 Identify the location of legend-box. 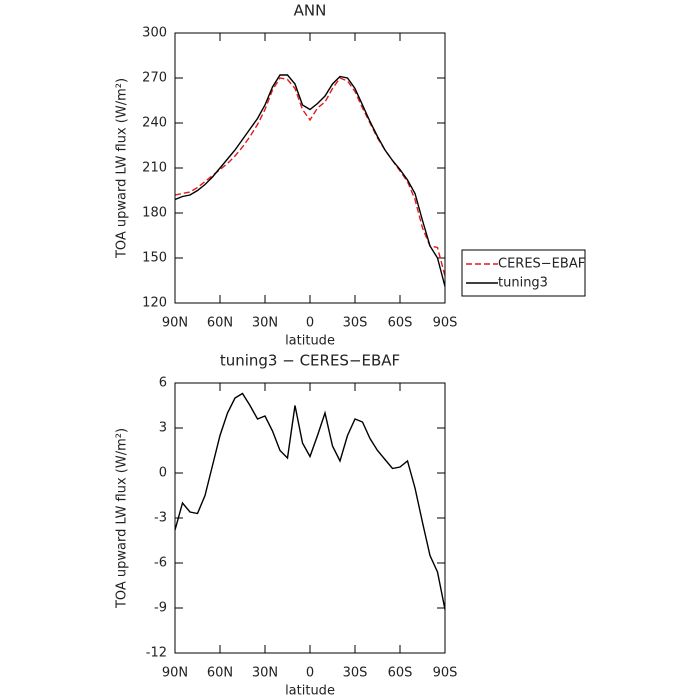
(523, 273).